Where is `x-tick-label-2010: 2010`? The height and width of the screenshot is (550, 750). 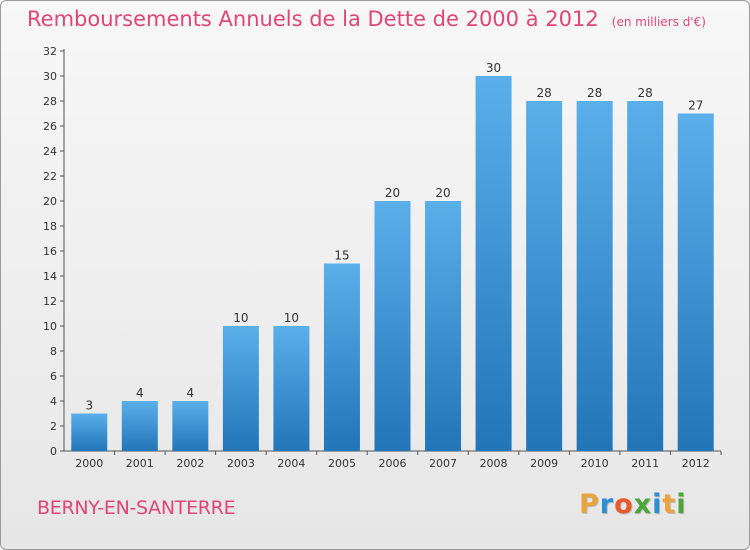
x-tick-label-2010: 2010 is located at coordinates (595, 463).